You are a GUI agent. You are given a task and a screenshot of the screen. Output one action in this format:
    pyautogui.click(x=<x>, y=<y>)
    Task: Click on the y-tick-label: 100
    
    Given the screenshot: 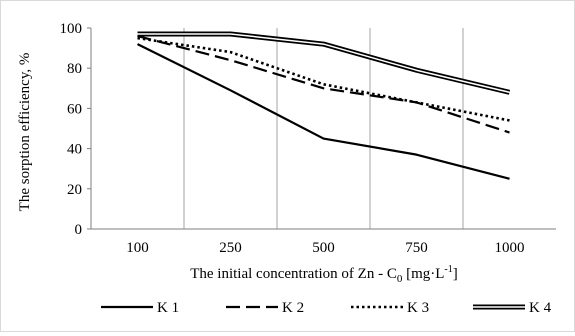 What is the action you would take?
    pyautogui.click(x=71, y=29)
    